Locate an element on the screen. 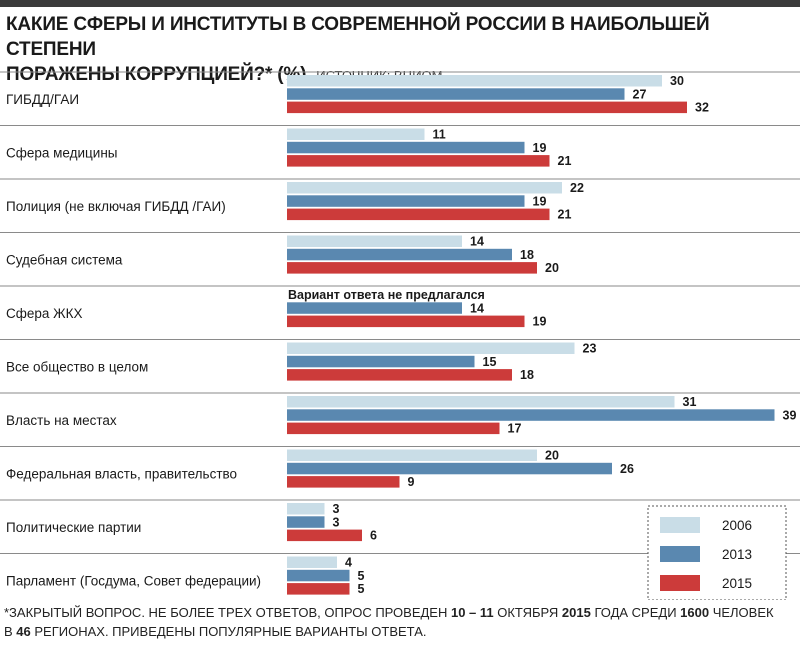  category-label: Политические партии is located at coordinates (73, 527).